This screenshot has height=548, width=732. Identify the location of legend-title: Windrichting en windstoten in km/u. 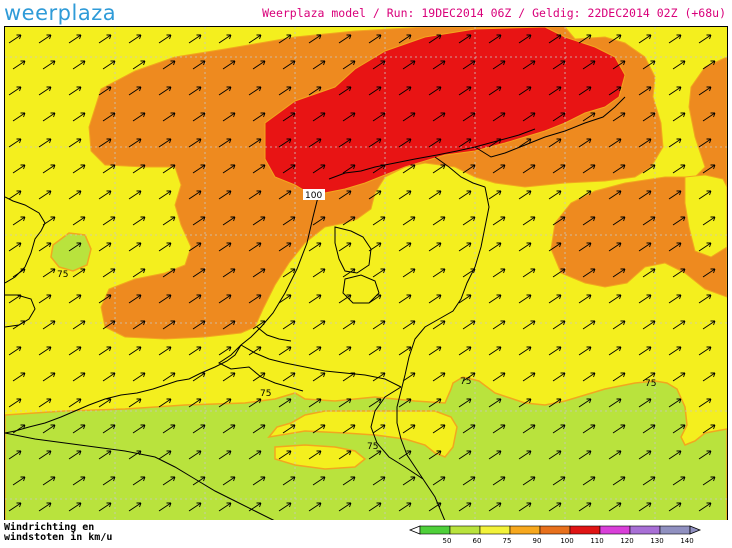
(58, 533).